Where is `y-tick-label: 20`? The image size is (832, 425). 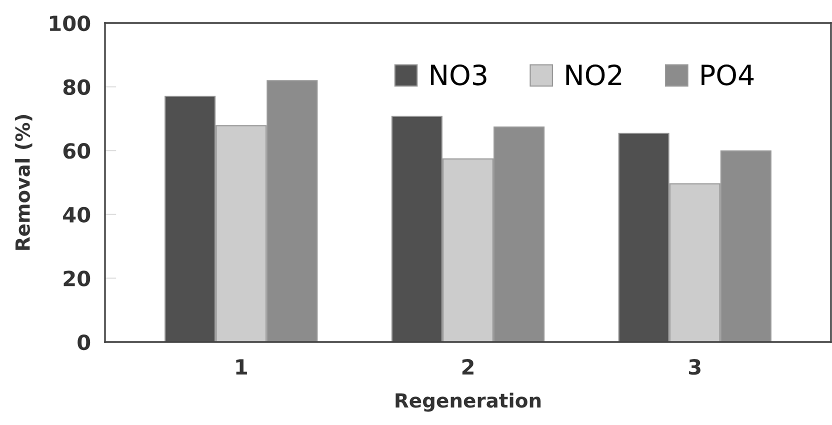 y-tick-label: 20 is located at coordinates (77, 278).